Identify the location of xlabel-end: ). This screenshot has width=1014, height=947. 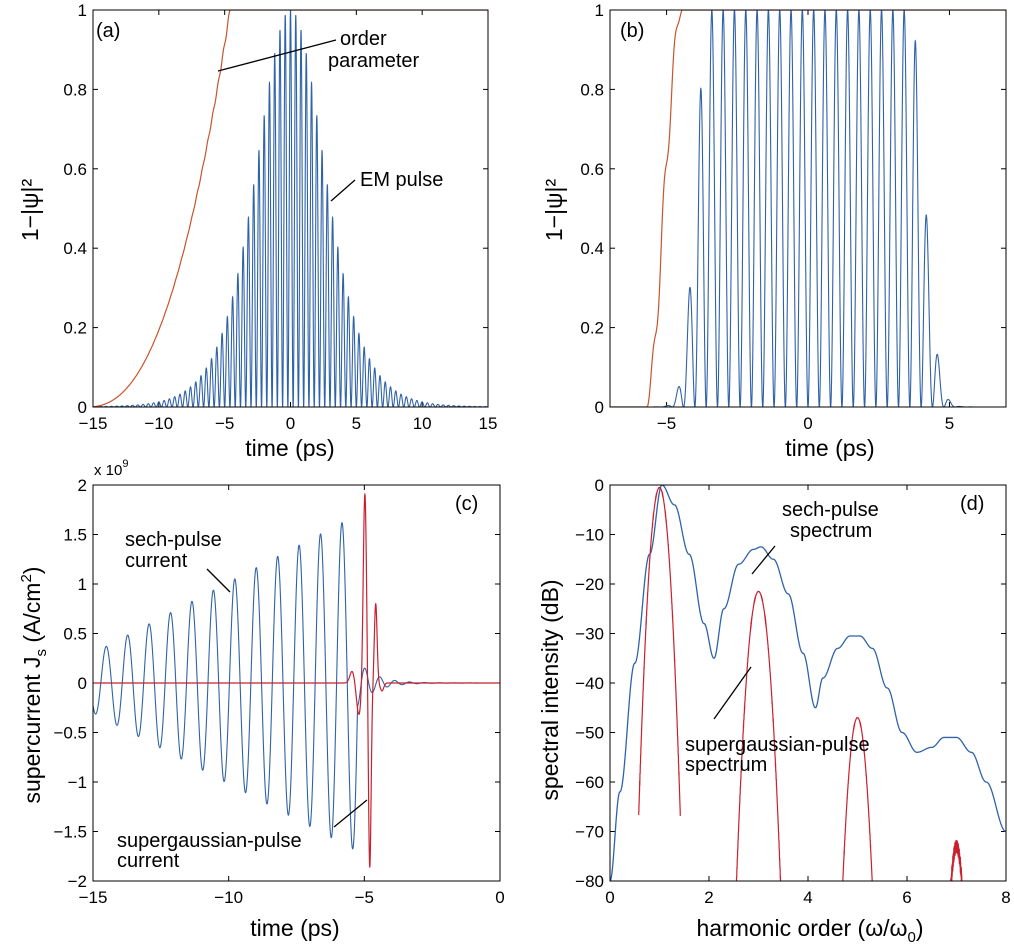
(920, 928).